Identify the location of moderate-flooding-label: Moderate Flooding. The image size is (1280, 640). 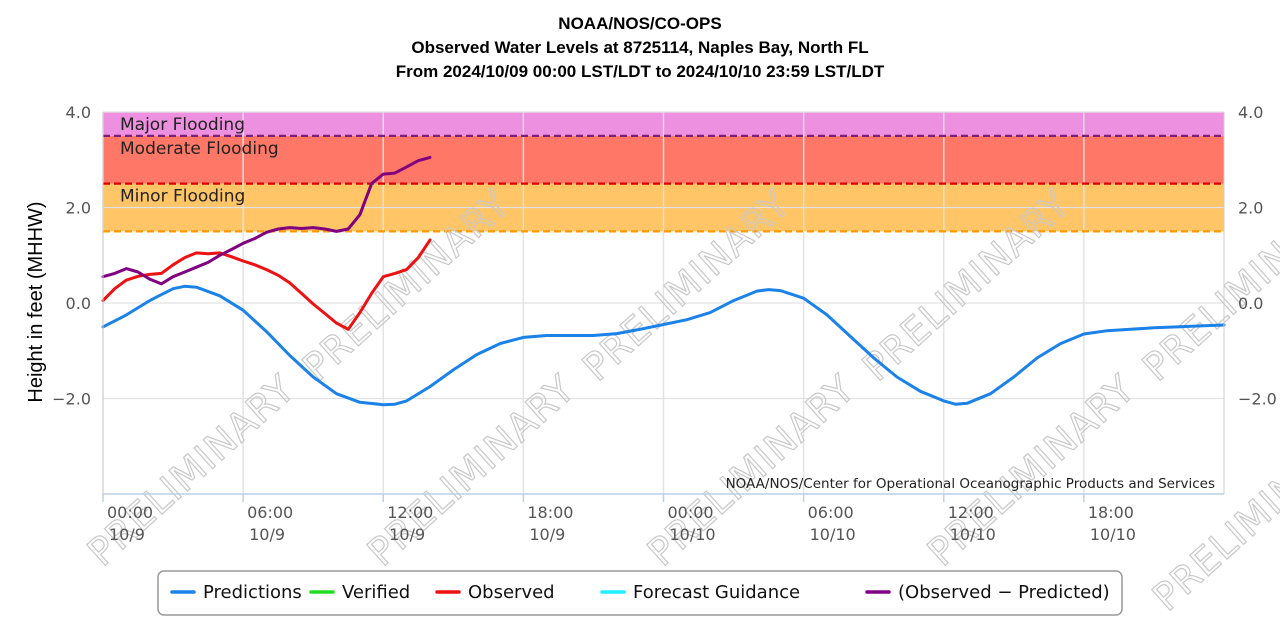
(199, 149).